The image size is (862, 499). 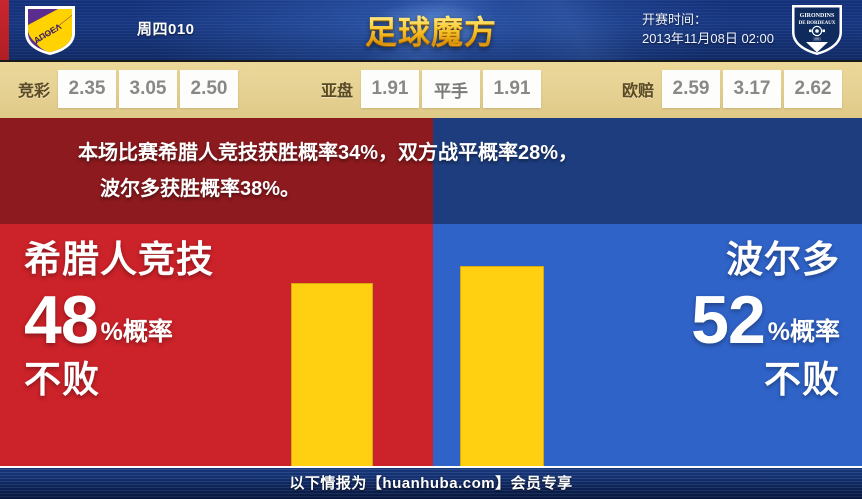 I want to click on banner-home-half, so click(x=216, y=171).